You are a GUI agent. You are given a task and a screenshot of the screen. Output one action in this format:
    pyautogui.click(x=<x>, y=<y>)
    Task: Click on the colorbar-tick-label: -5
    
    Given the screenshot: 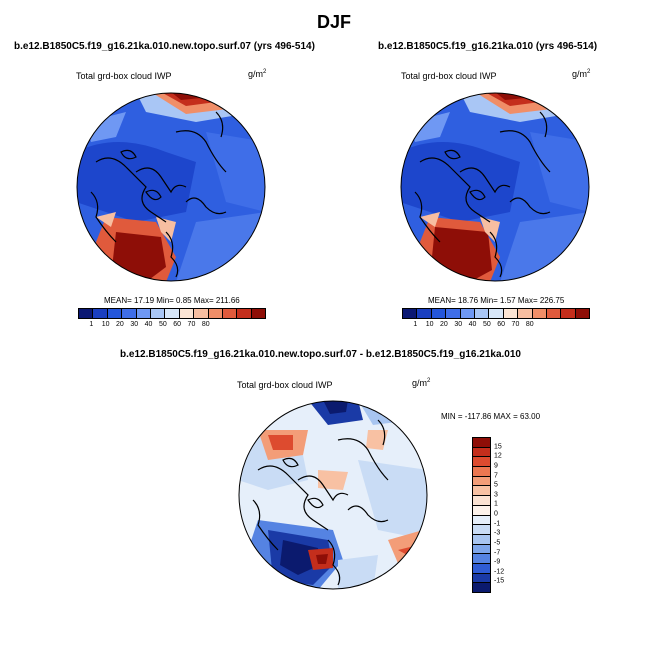 What is the action you would take?
    pyautogui.click(x=497, y=543)
    